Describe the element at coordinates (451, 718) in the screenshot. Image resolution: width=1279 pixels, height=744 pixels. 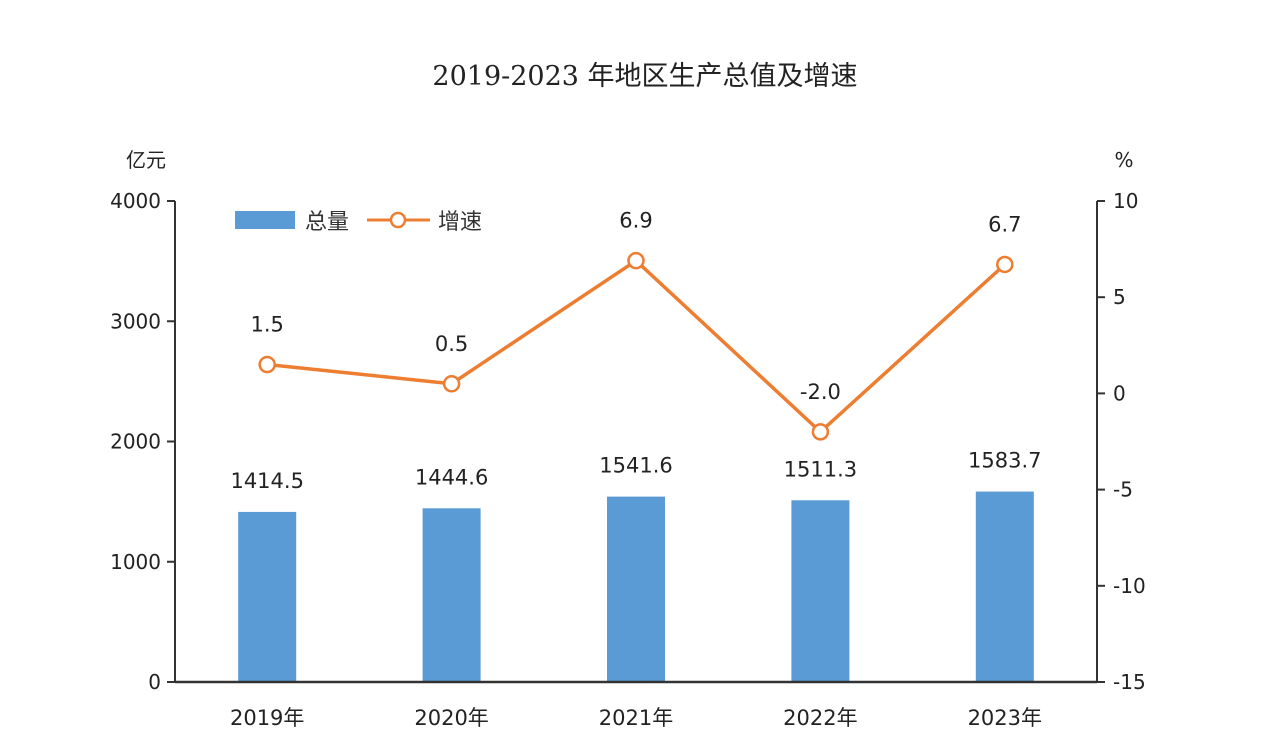
I see `x-tick-label: 2020年` at that location.